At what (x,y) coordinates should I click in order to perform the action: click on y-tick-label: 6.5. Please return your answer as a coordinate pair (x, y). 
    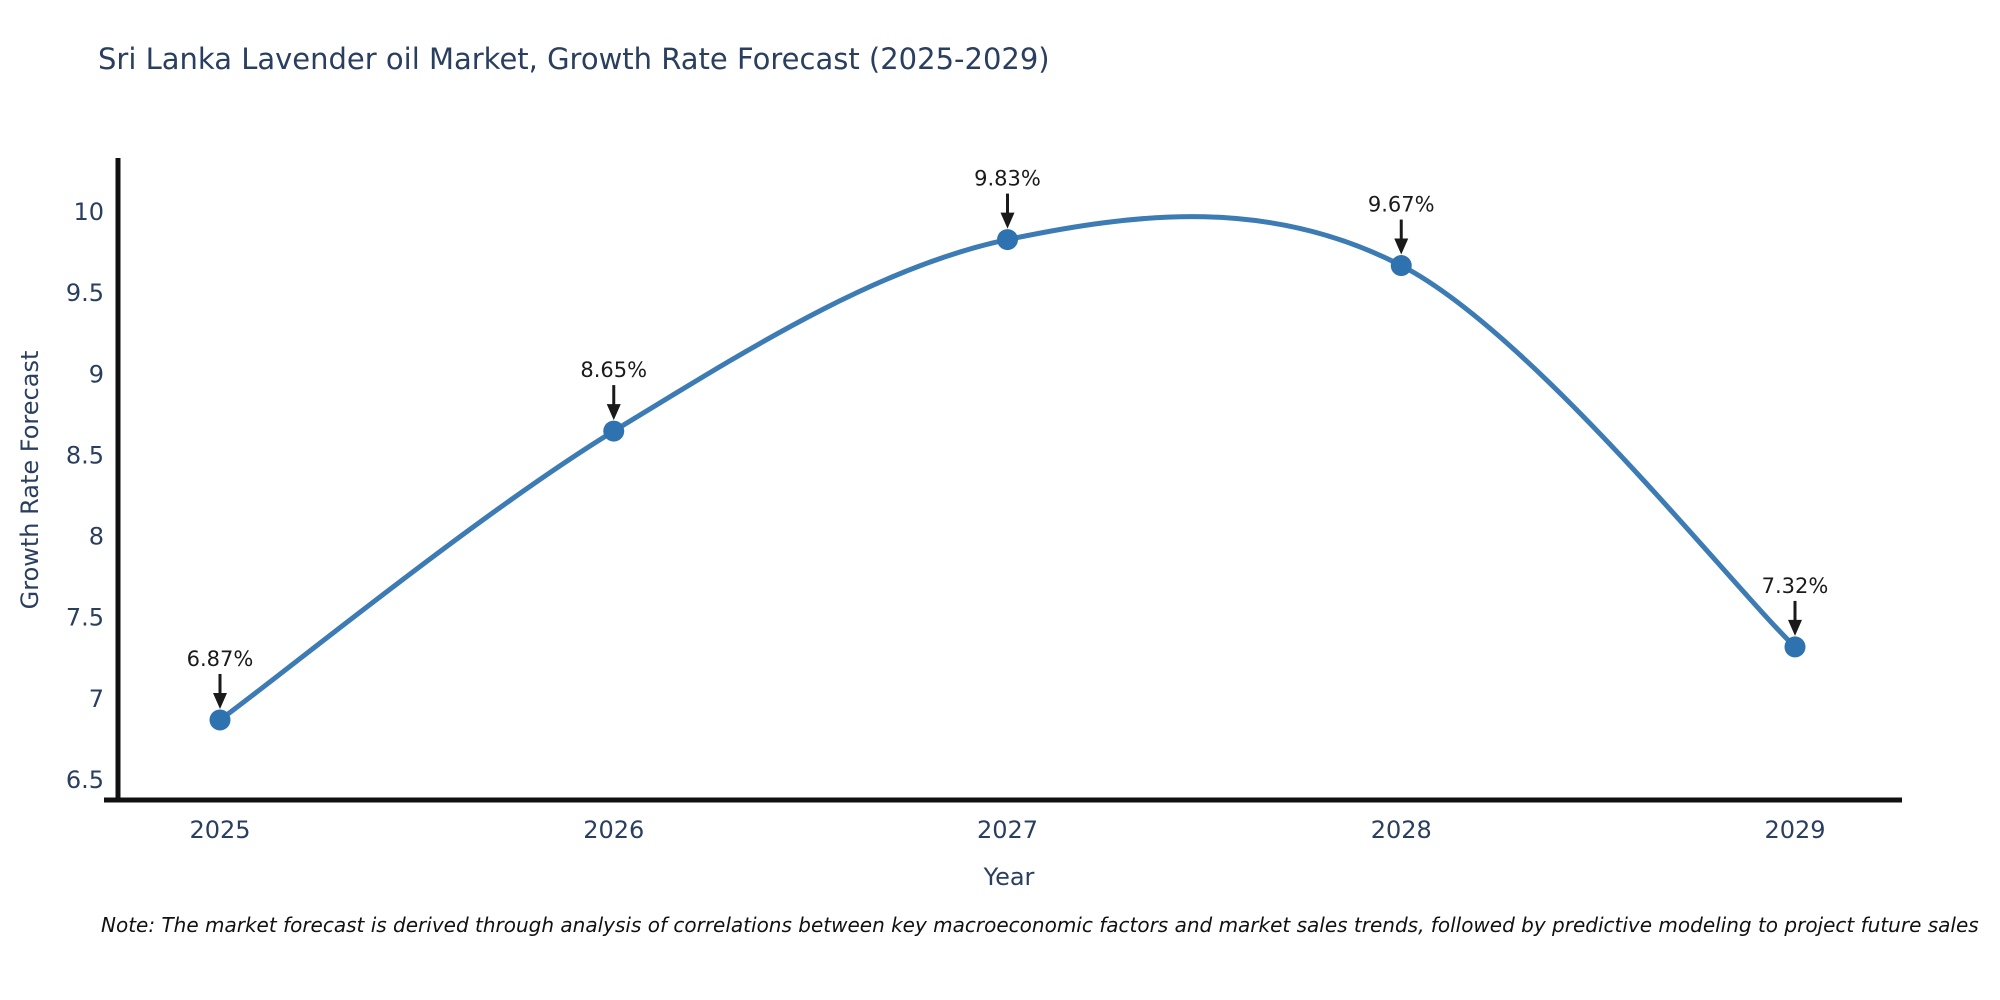
    Looking at the image, I should click on (85, 780).